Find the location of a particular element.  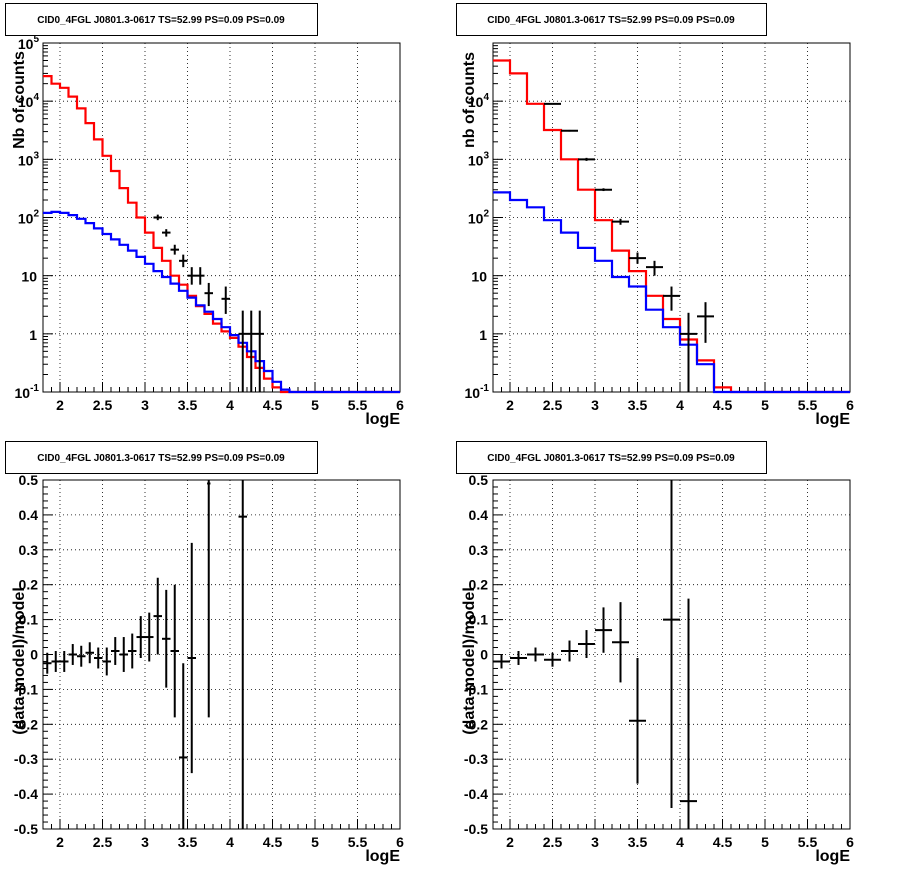

y-axis-label: (data-model)/model is located at coordinates (469, 661).